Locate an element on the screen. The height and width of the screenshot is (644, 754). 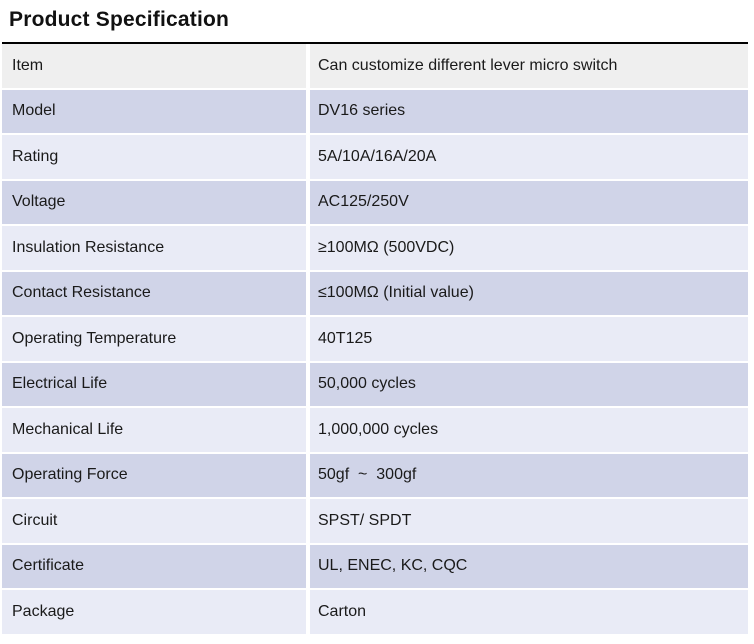
spec-value-cell: UL, ENEC, KC, CQC is located at coordinates (529, 566).